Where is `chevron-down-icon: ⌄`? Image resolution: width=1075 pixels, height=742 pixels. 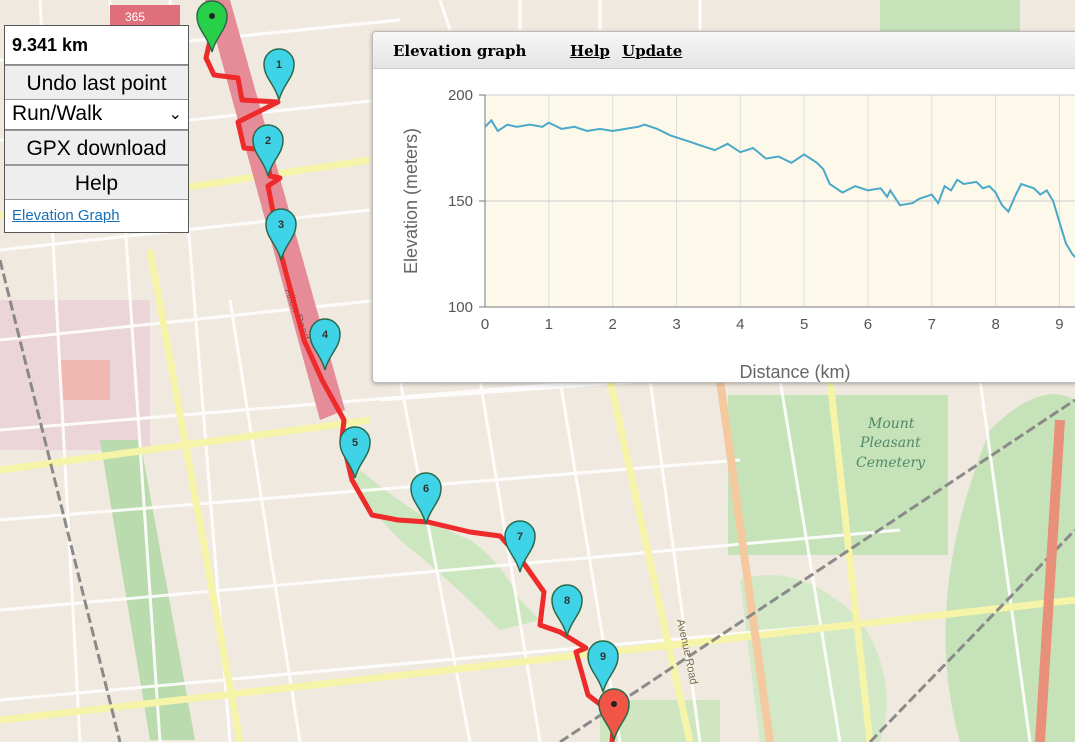 chevron-down-icon: ⌄ is located at coordinates (175, 114).